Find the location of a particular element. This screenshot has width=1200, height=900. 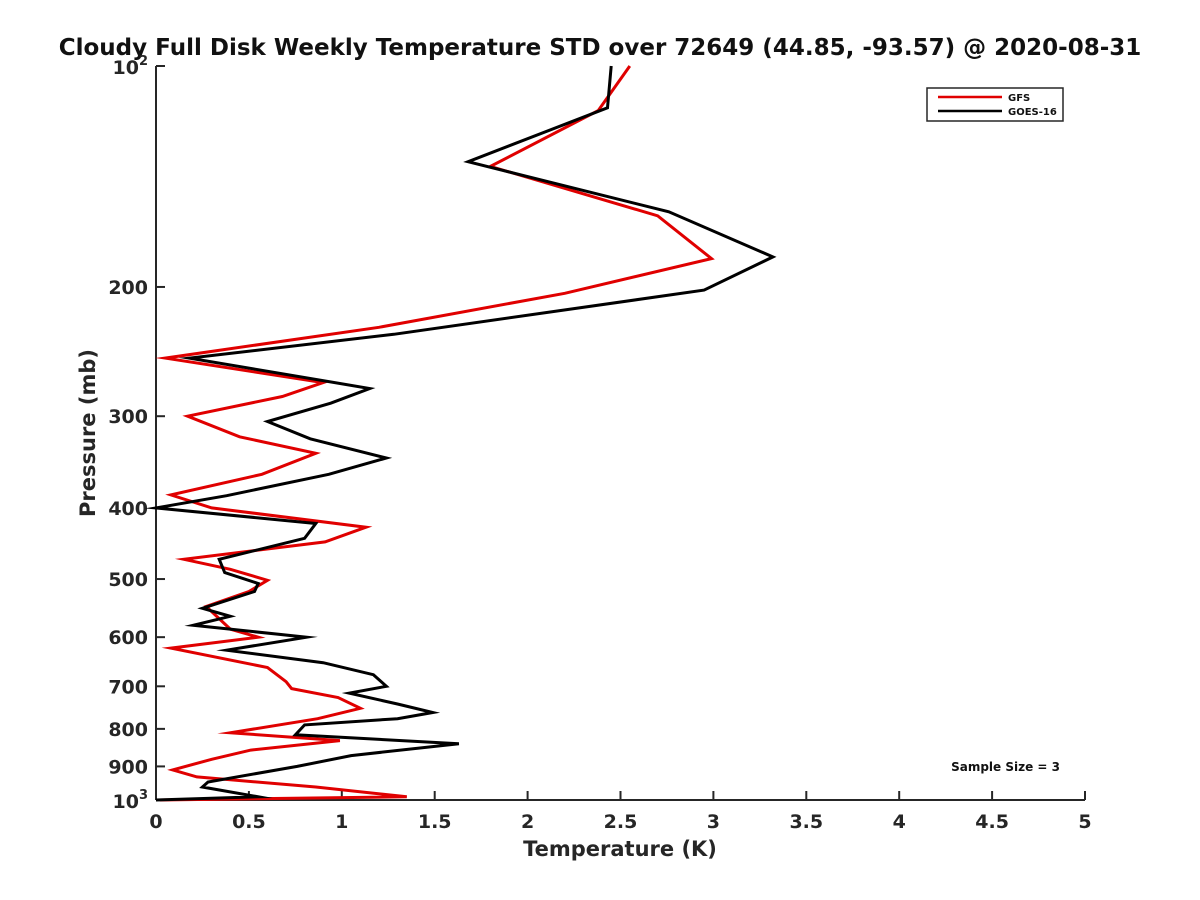

x-tick-label: 4.5 is located at coordinates (992, 822).